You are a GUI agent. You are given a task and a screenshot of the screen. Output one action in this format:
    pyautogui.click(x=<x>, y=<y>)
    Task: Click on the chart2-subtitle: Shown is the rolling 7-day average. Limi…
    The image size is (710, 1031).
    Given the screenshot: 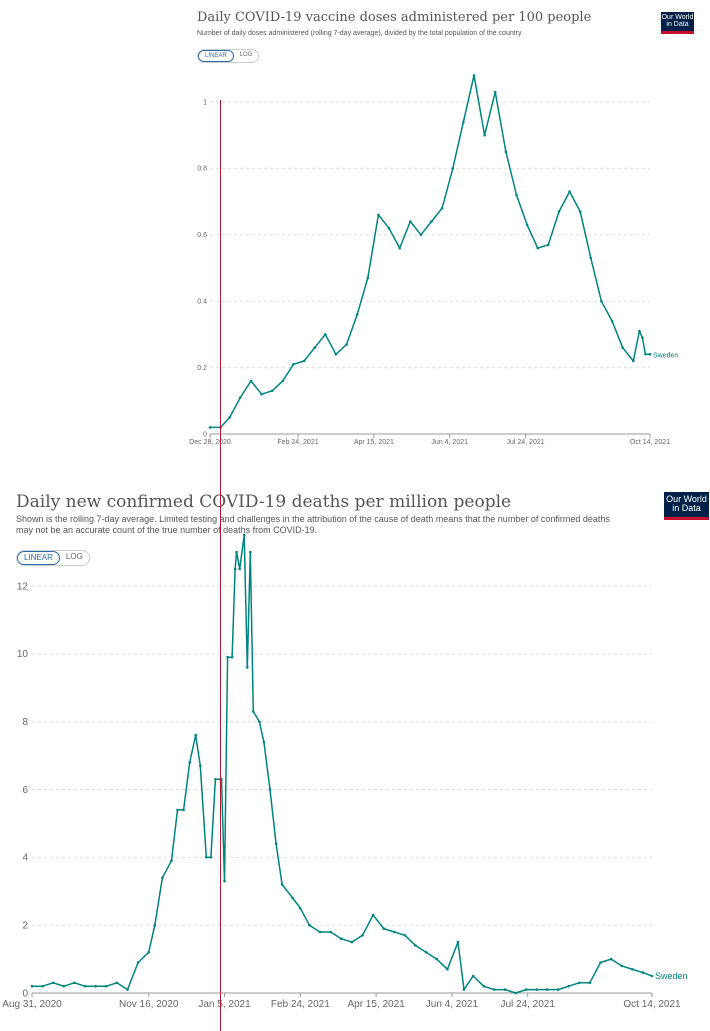 What is the action you would take?
    pyautogui.click(x=313, y=524)
    